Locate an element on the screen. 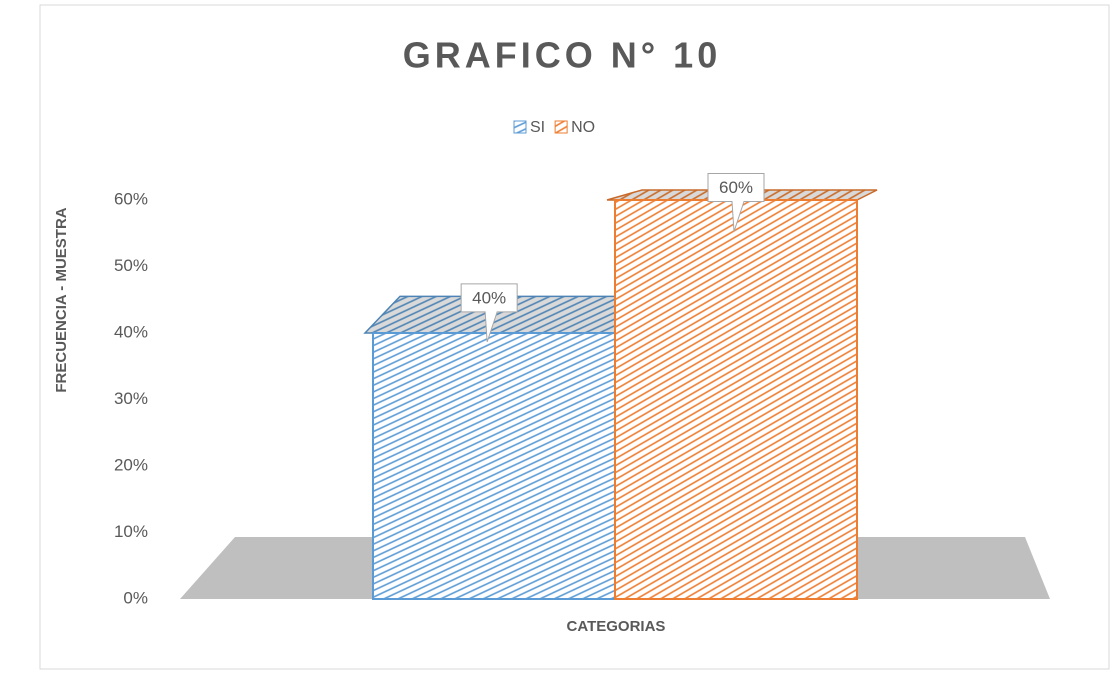 This screenshot has width=1115, height=675. y-tick-label: 20% is located at coordinates (131, 464).